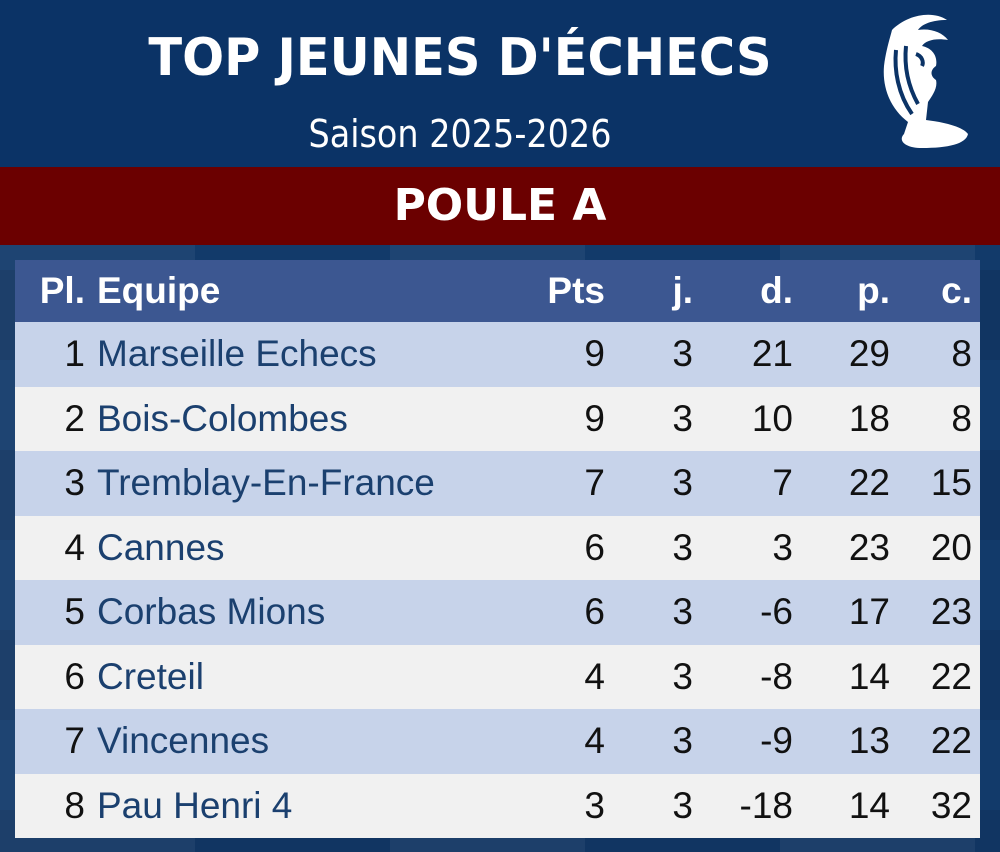 This screenshot has height=852, width=1000. I want to click on cell-diff: 21, so click(751, 354).